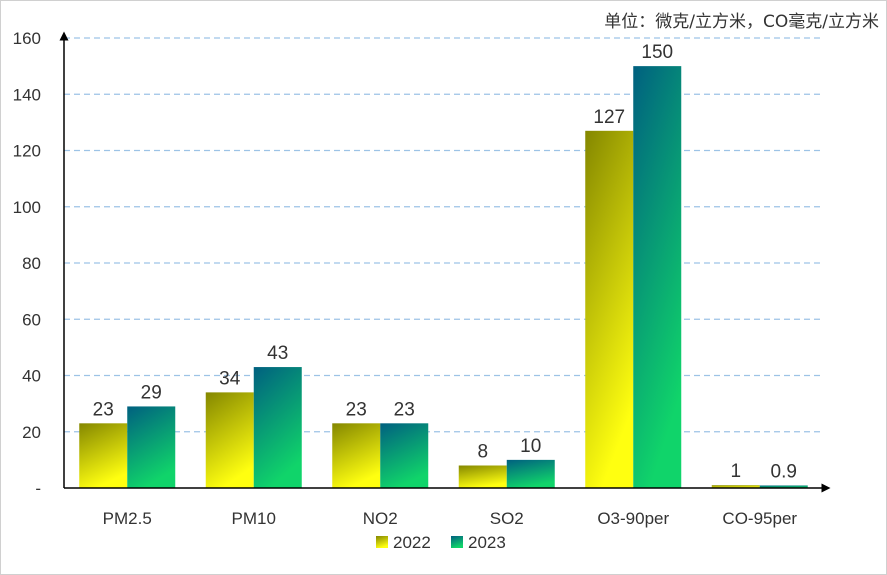 The height and width of the screenshot is (575, 887). I want to click on y-tick-label: 40, so click(31, 376).